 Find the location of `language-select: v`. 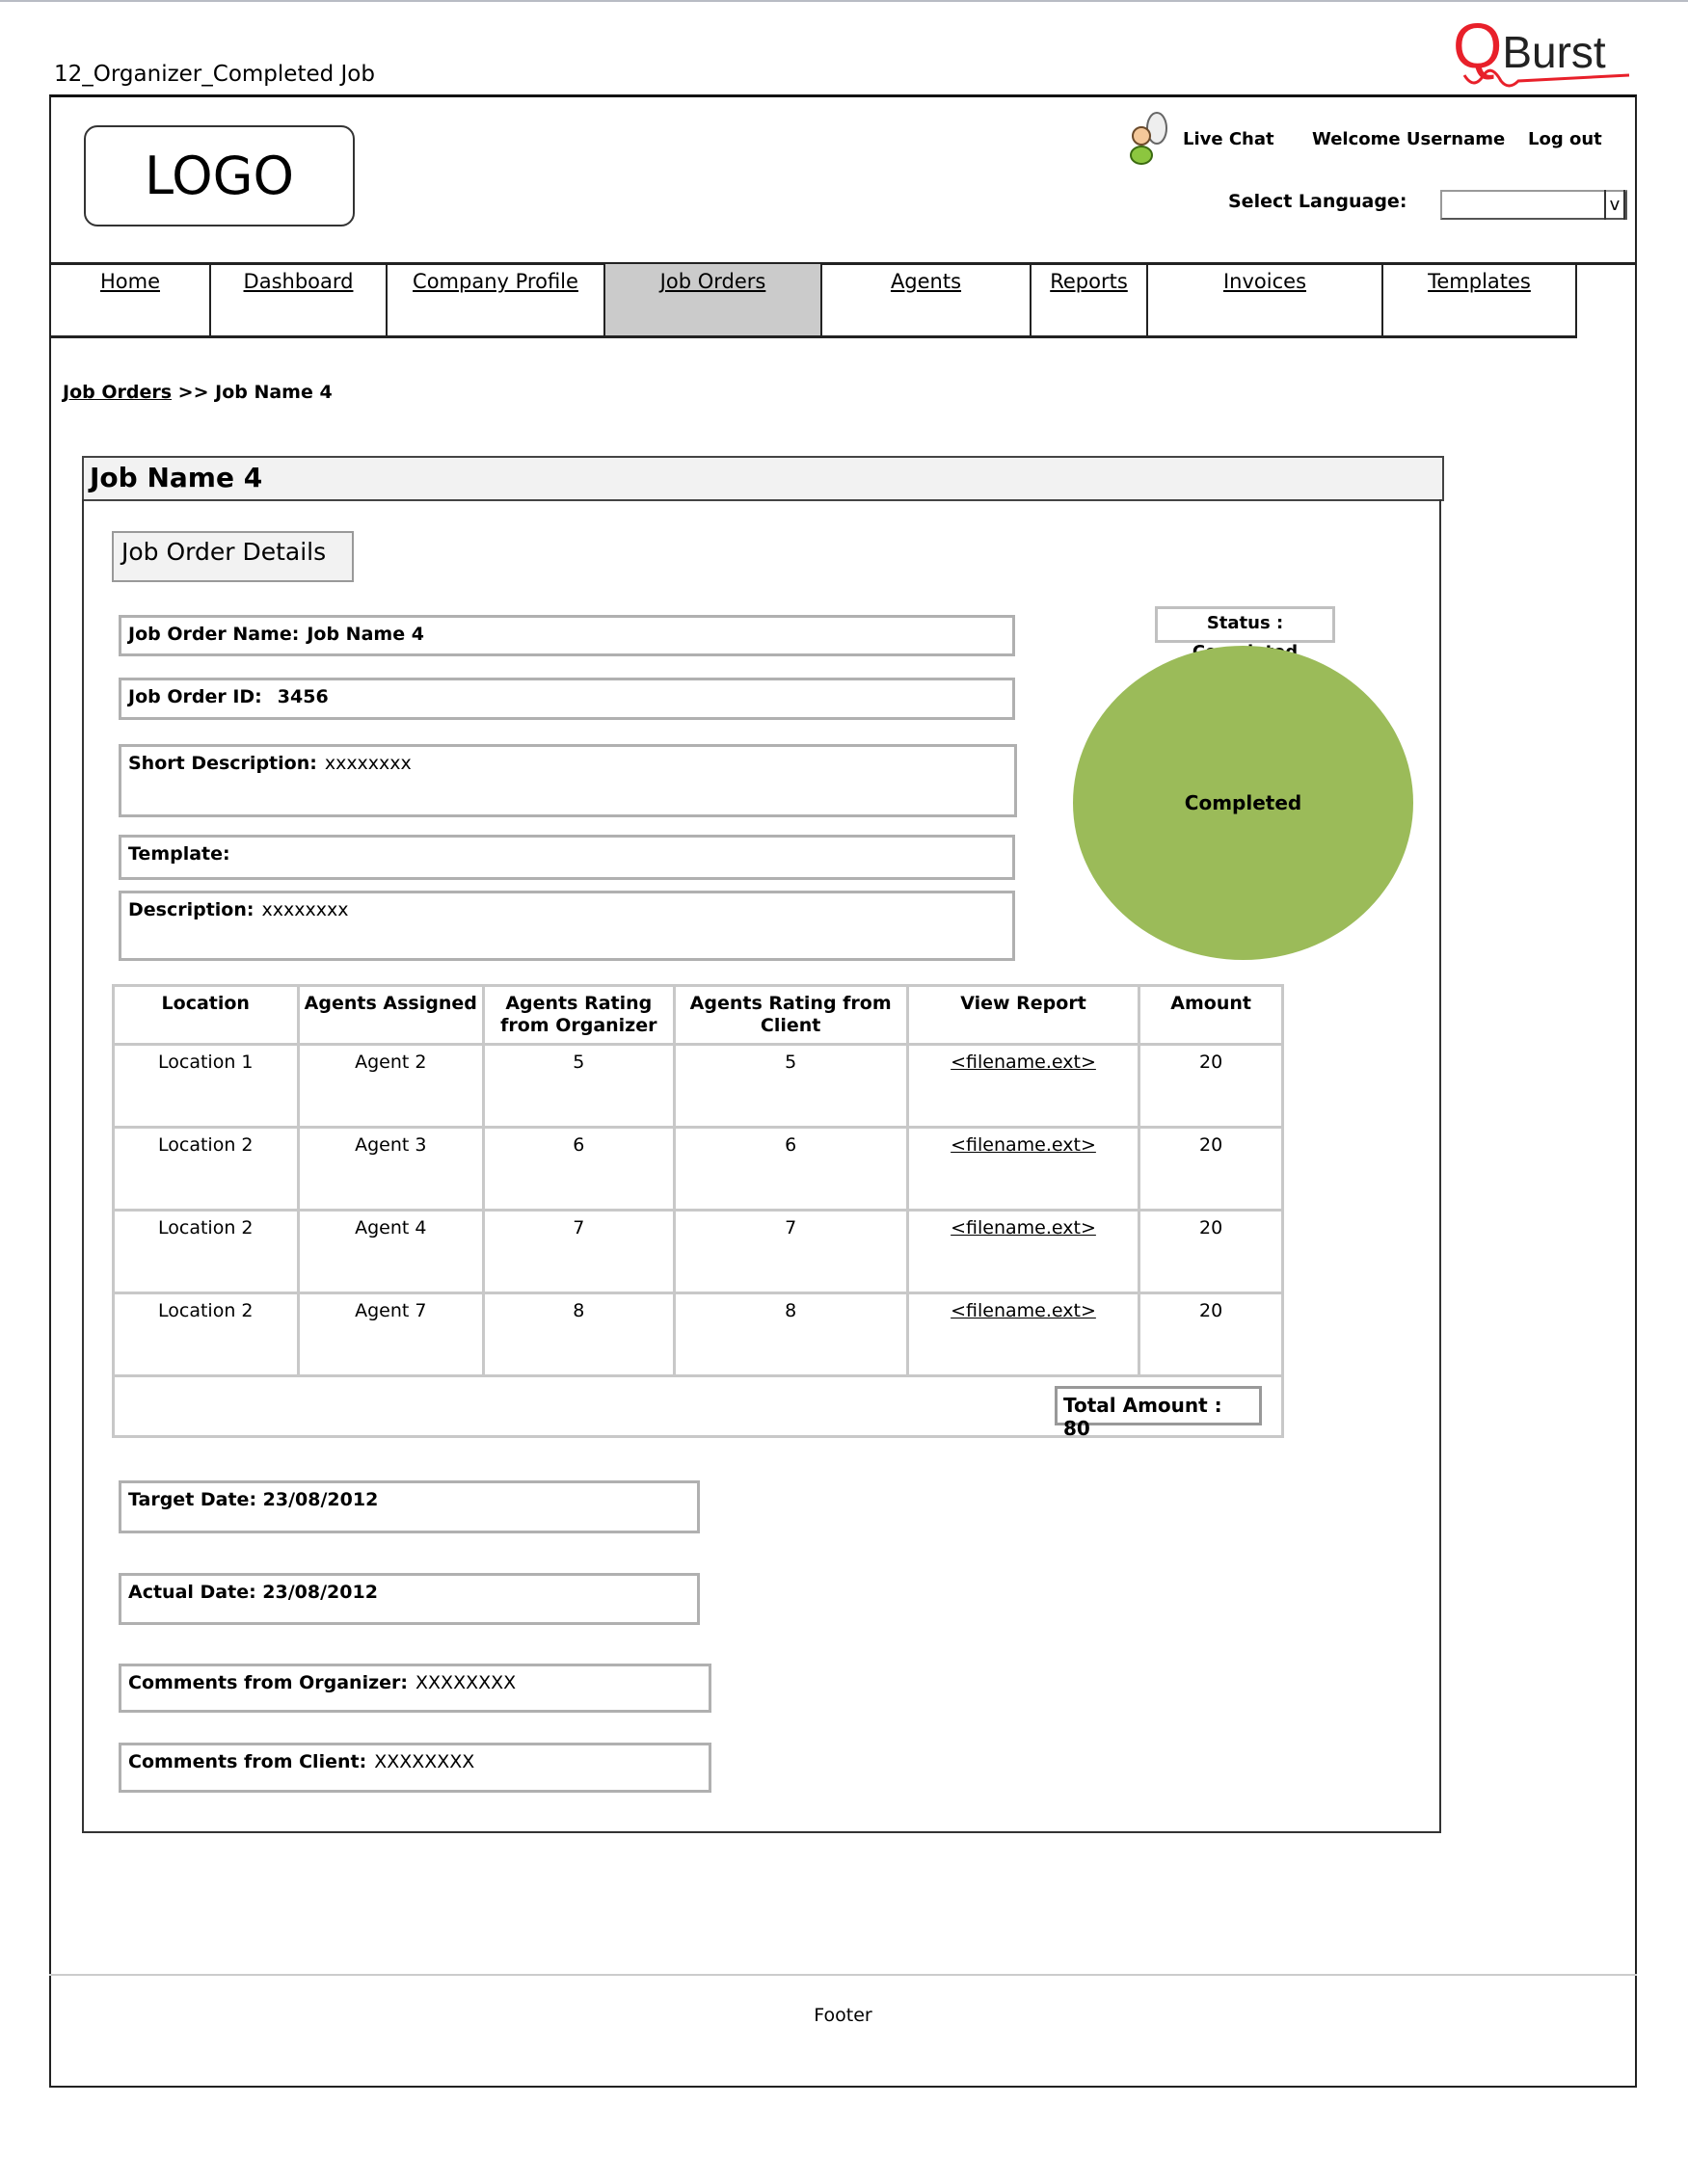

language-select: v is located at coordinates (1533, 205).